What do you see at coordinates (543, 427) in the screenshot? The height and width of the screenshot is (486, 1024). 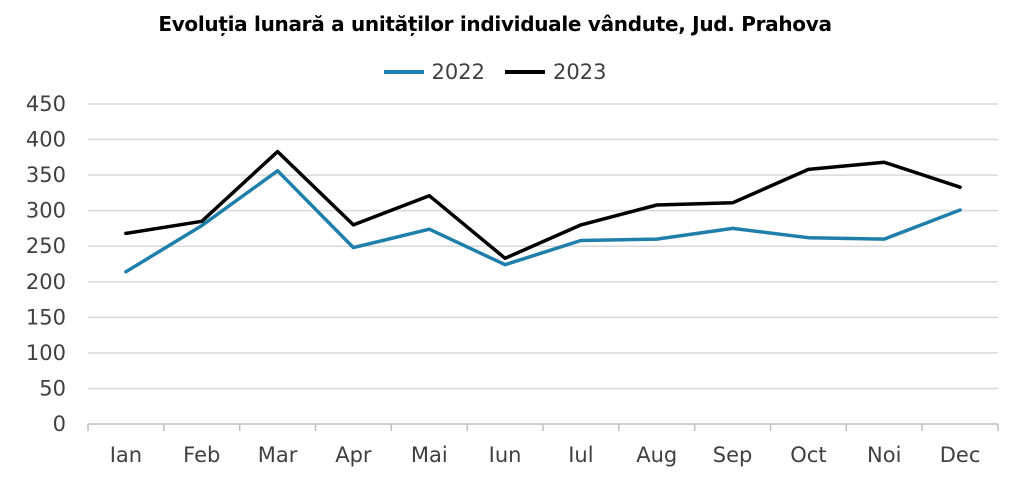 I see `x-axis` at bounding box center [543, 427].